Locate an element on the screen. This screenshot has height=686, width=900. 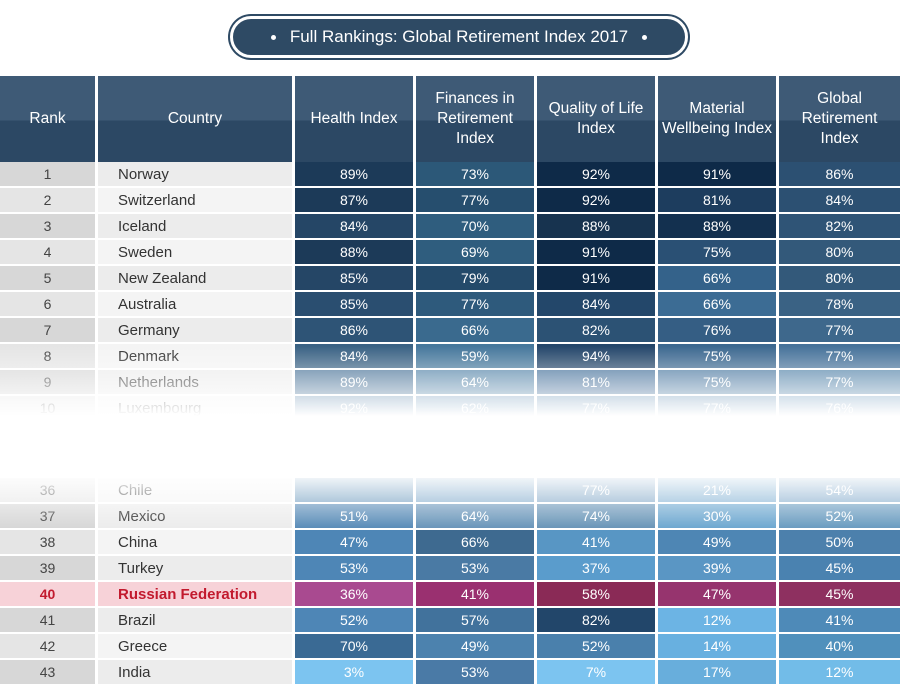
finances-index-cell: 70% is located at coordinates (476, 227).